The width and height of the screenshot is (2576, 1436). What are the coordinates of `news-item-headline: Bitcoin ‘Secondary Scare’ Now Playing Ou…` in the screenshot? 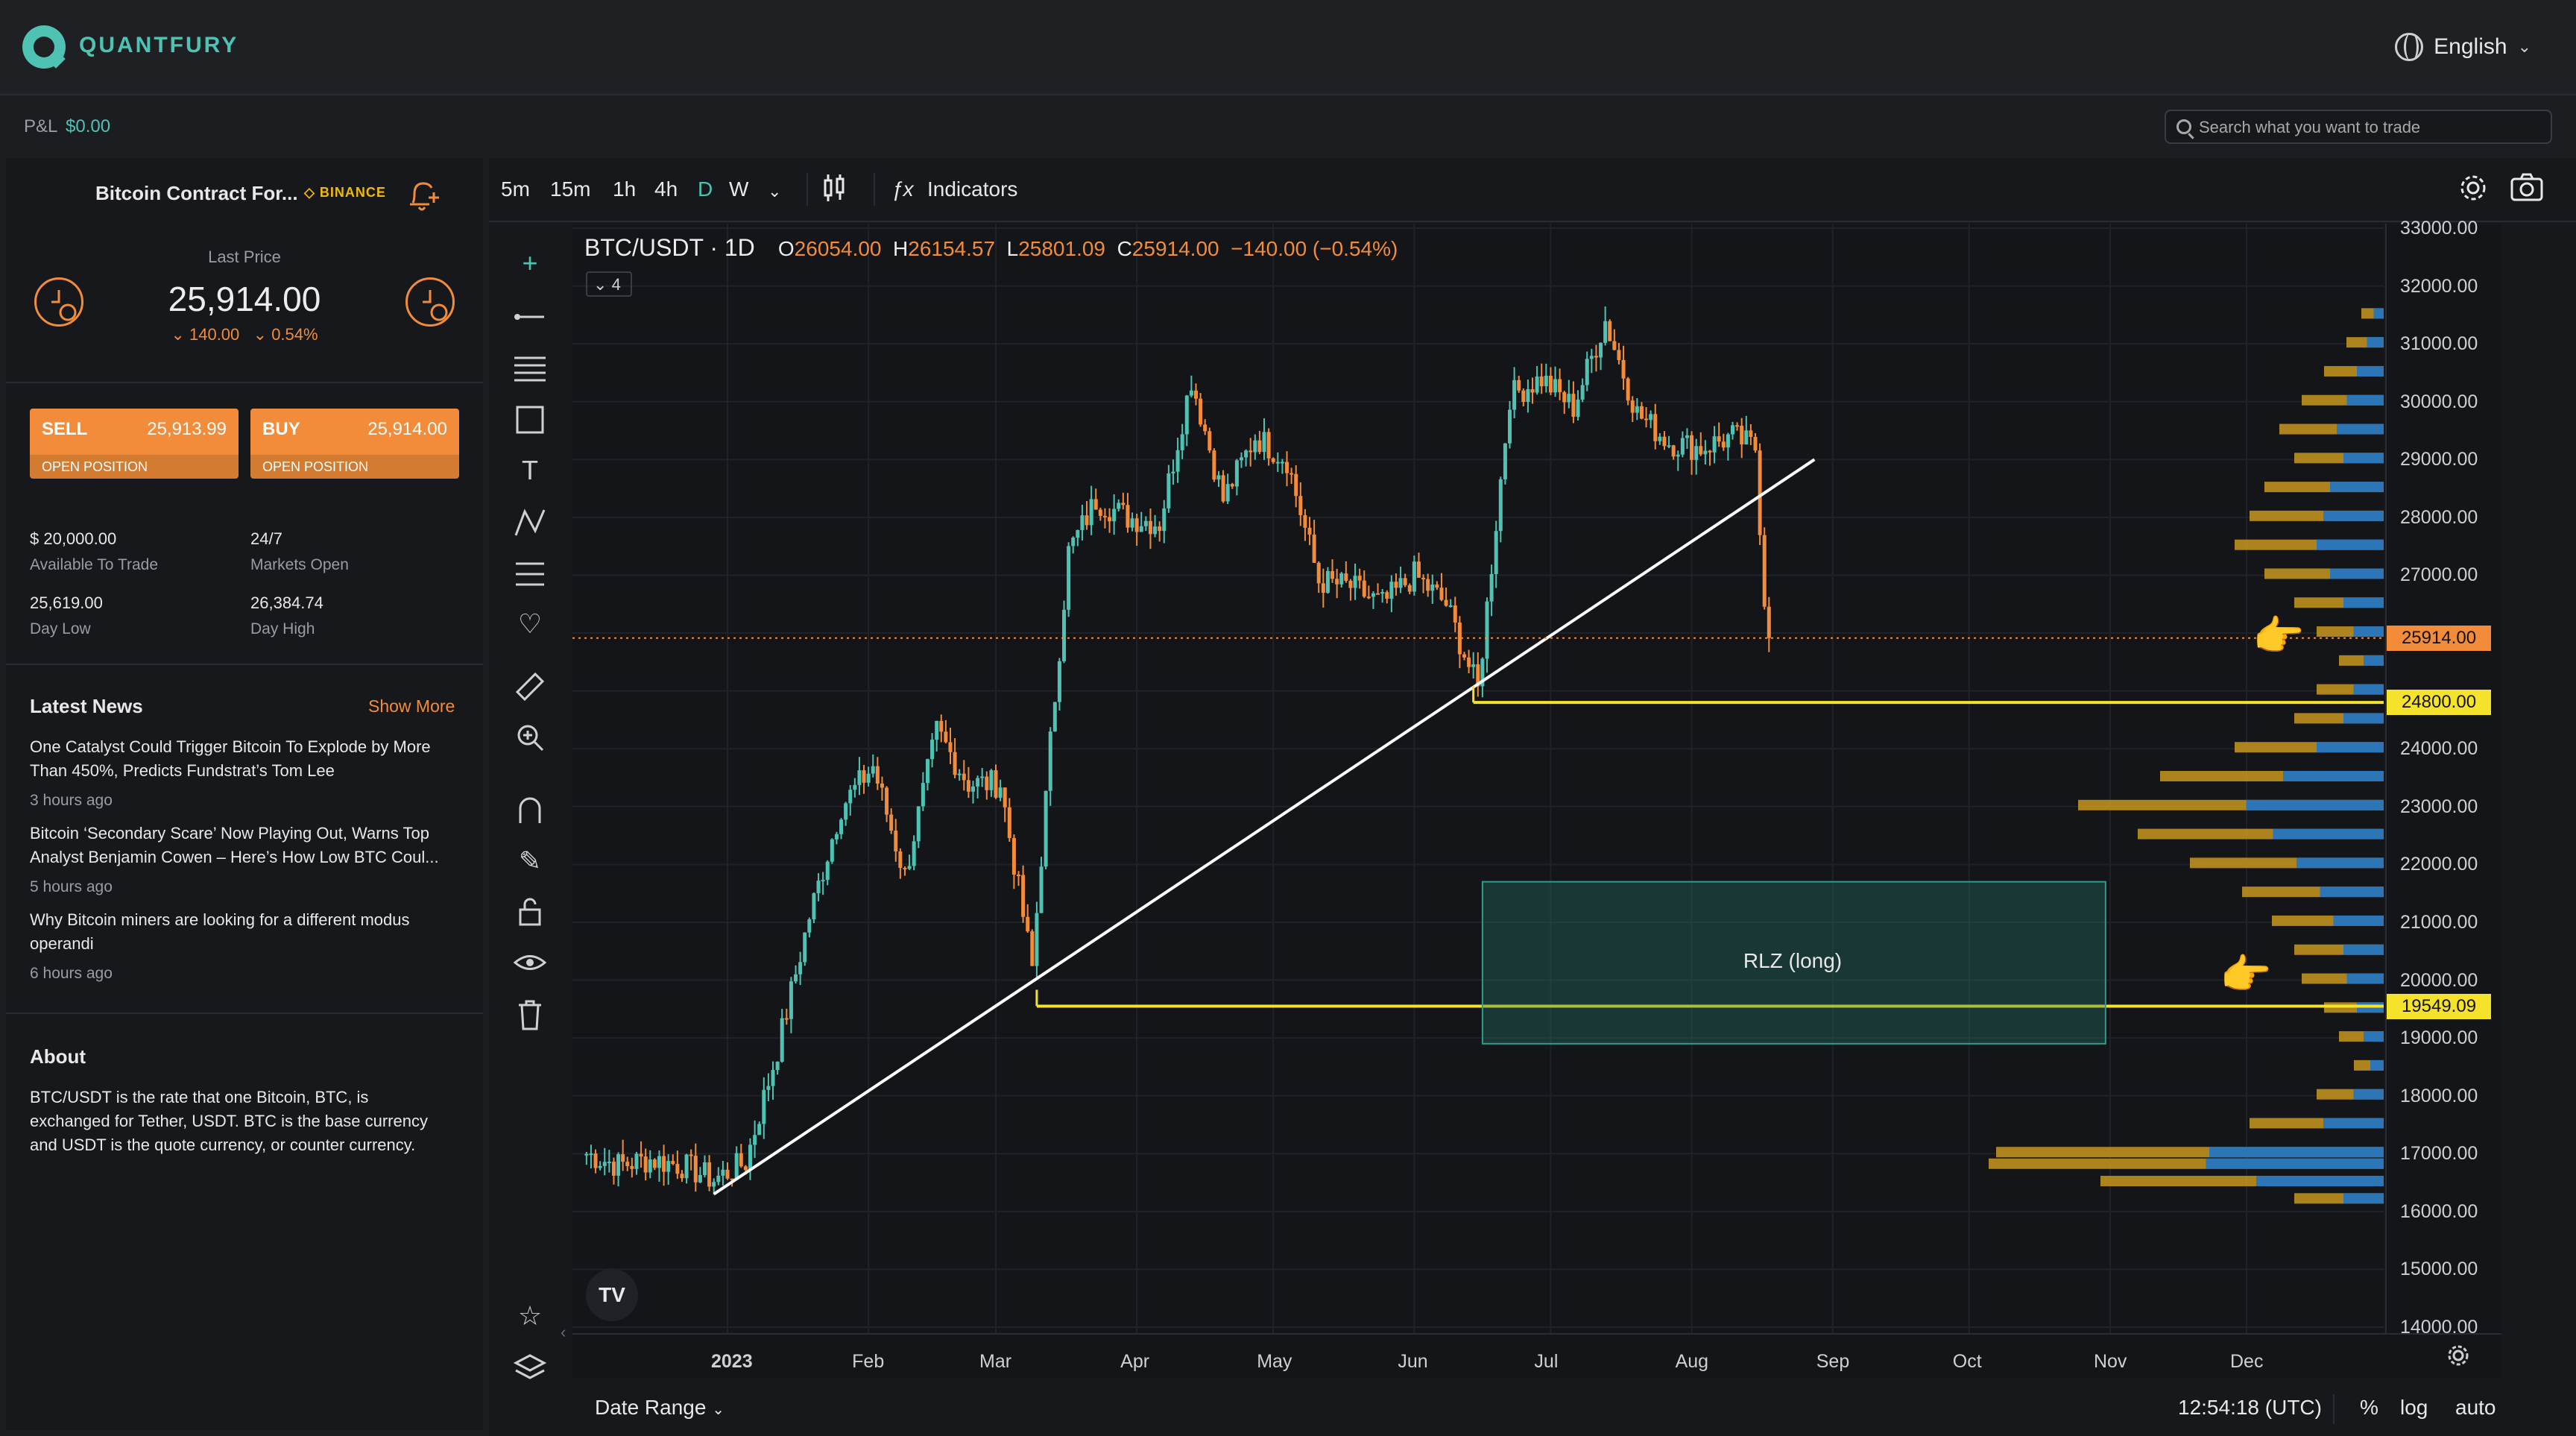 It's located at (246, 845).